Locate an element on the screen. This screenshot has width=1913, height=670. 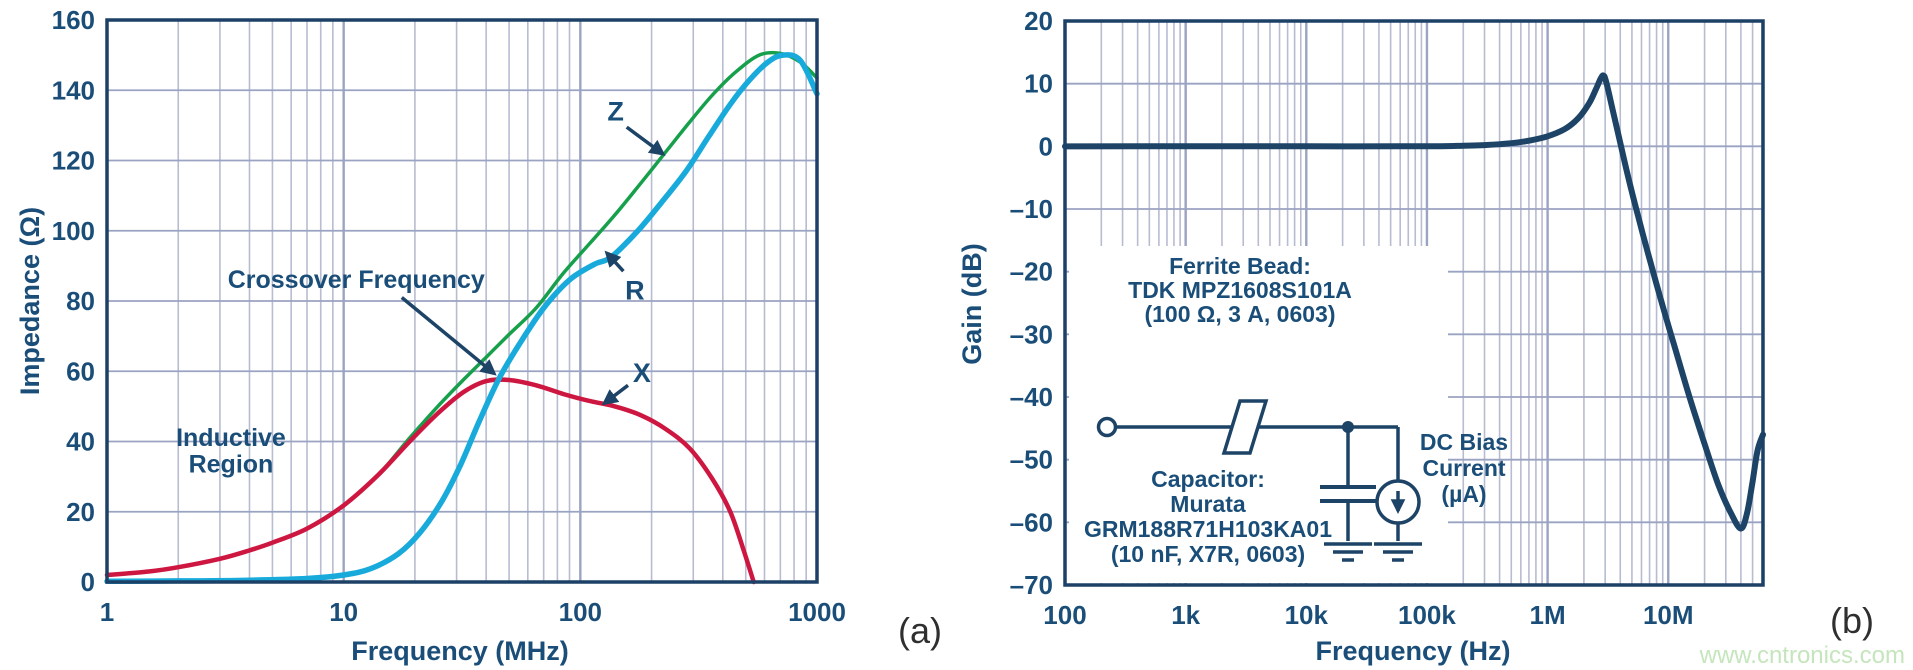
x-tick-label: 1M is located at coordinates (1548, 615).